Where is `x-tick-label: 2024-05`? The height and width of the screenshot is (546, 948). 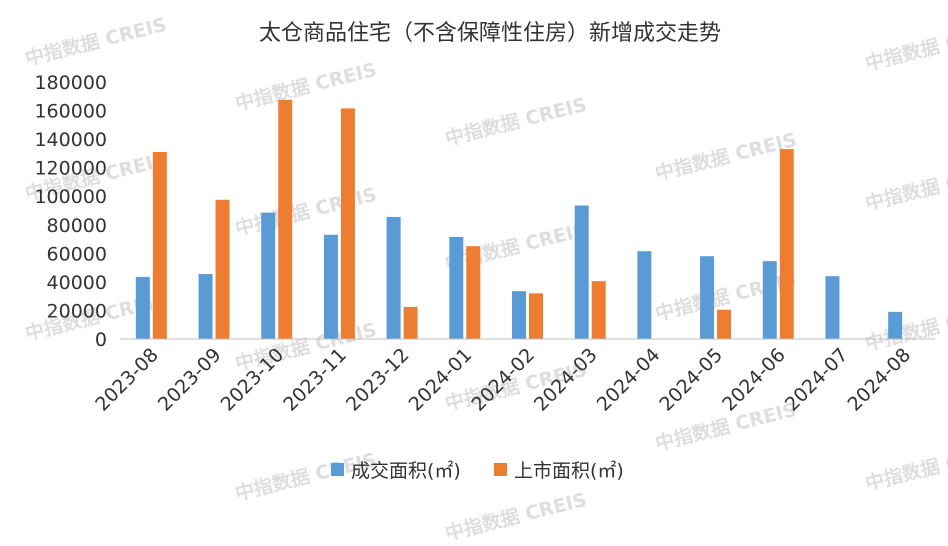 x-tick-label: 2024-05 is located at coordinates (691, 380).